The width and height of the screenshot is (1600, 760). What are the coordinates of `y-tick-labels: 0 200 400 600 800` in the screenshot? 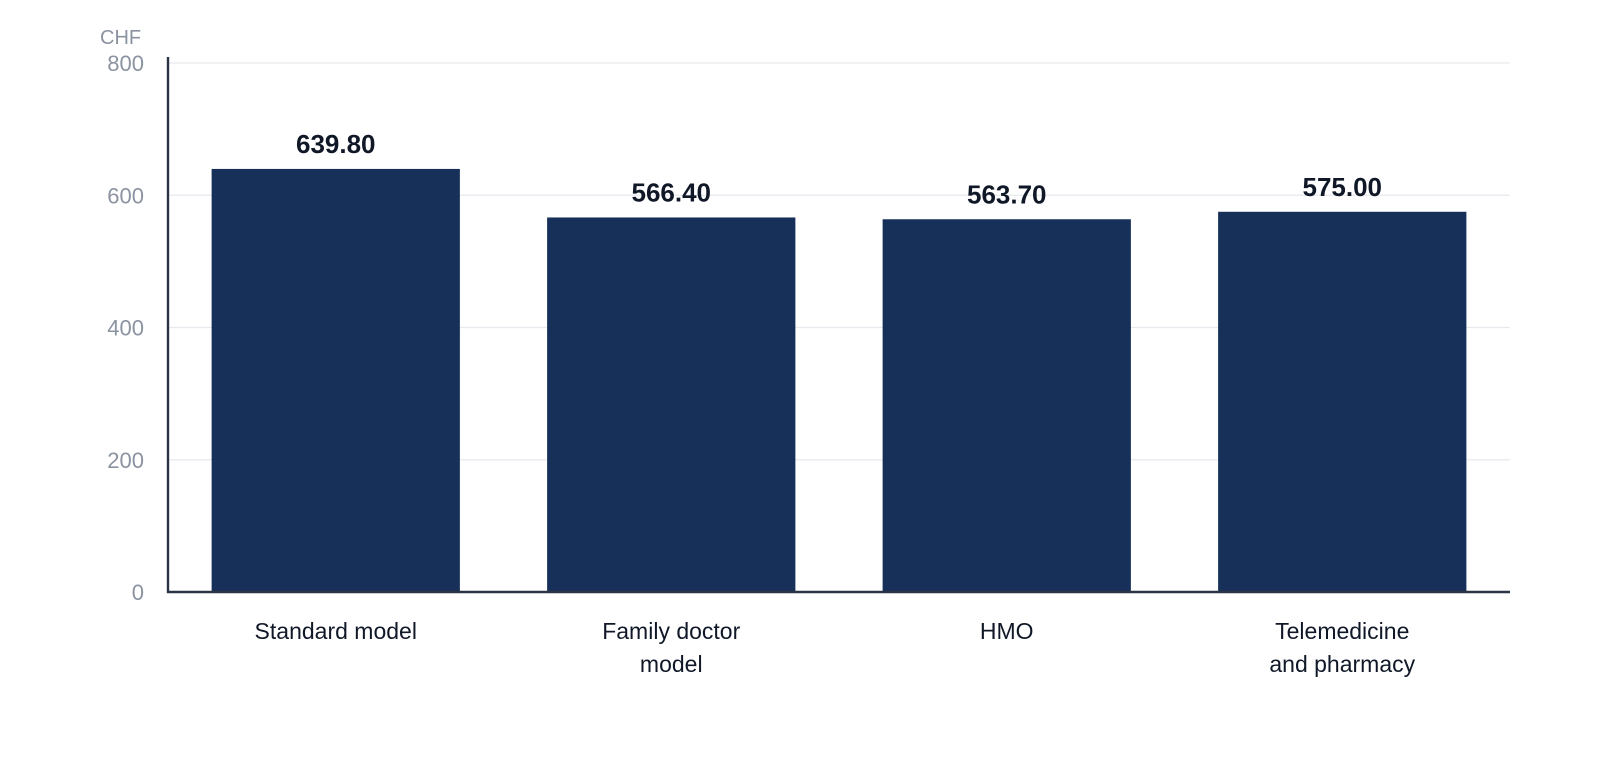 It's located at (125, 328).